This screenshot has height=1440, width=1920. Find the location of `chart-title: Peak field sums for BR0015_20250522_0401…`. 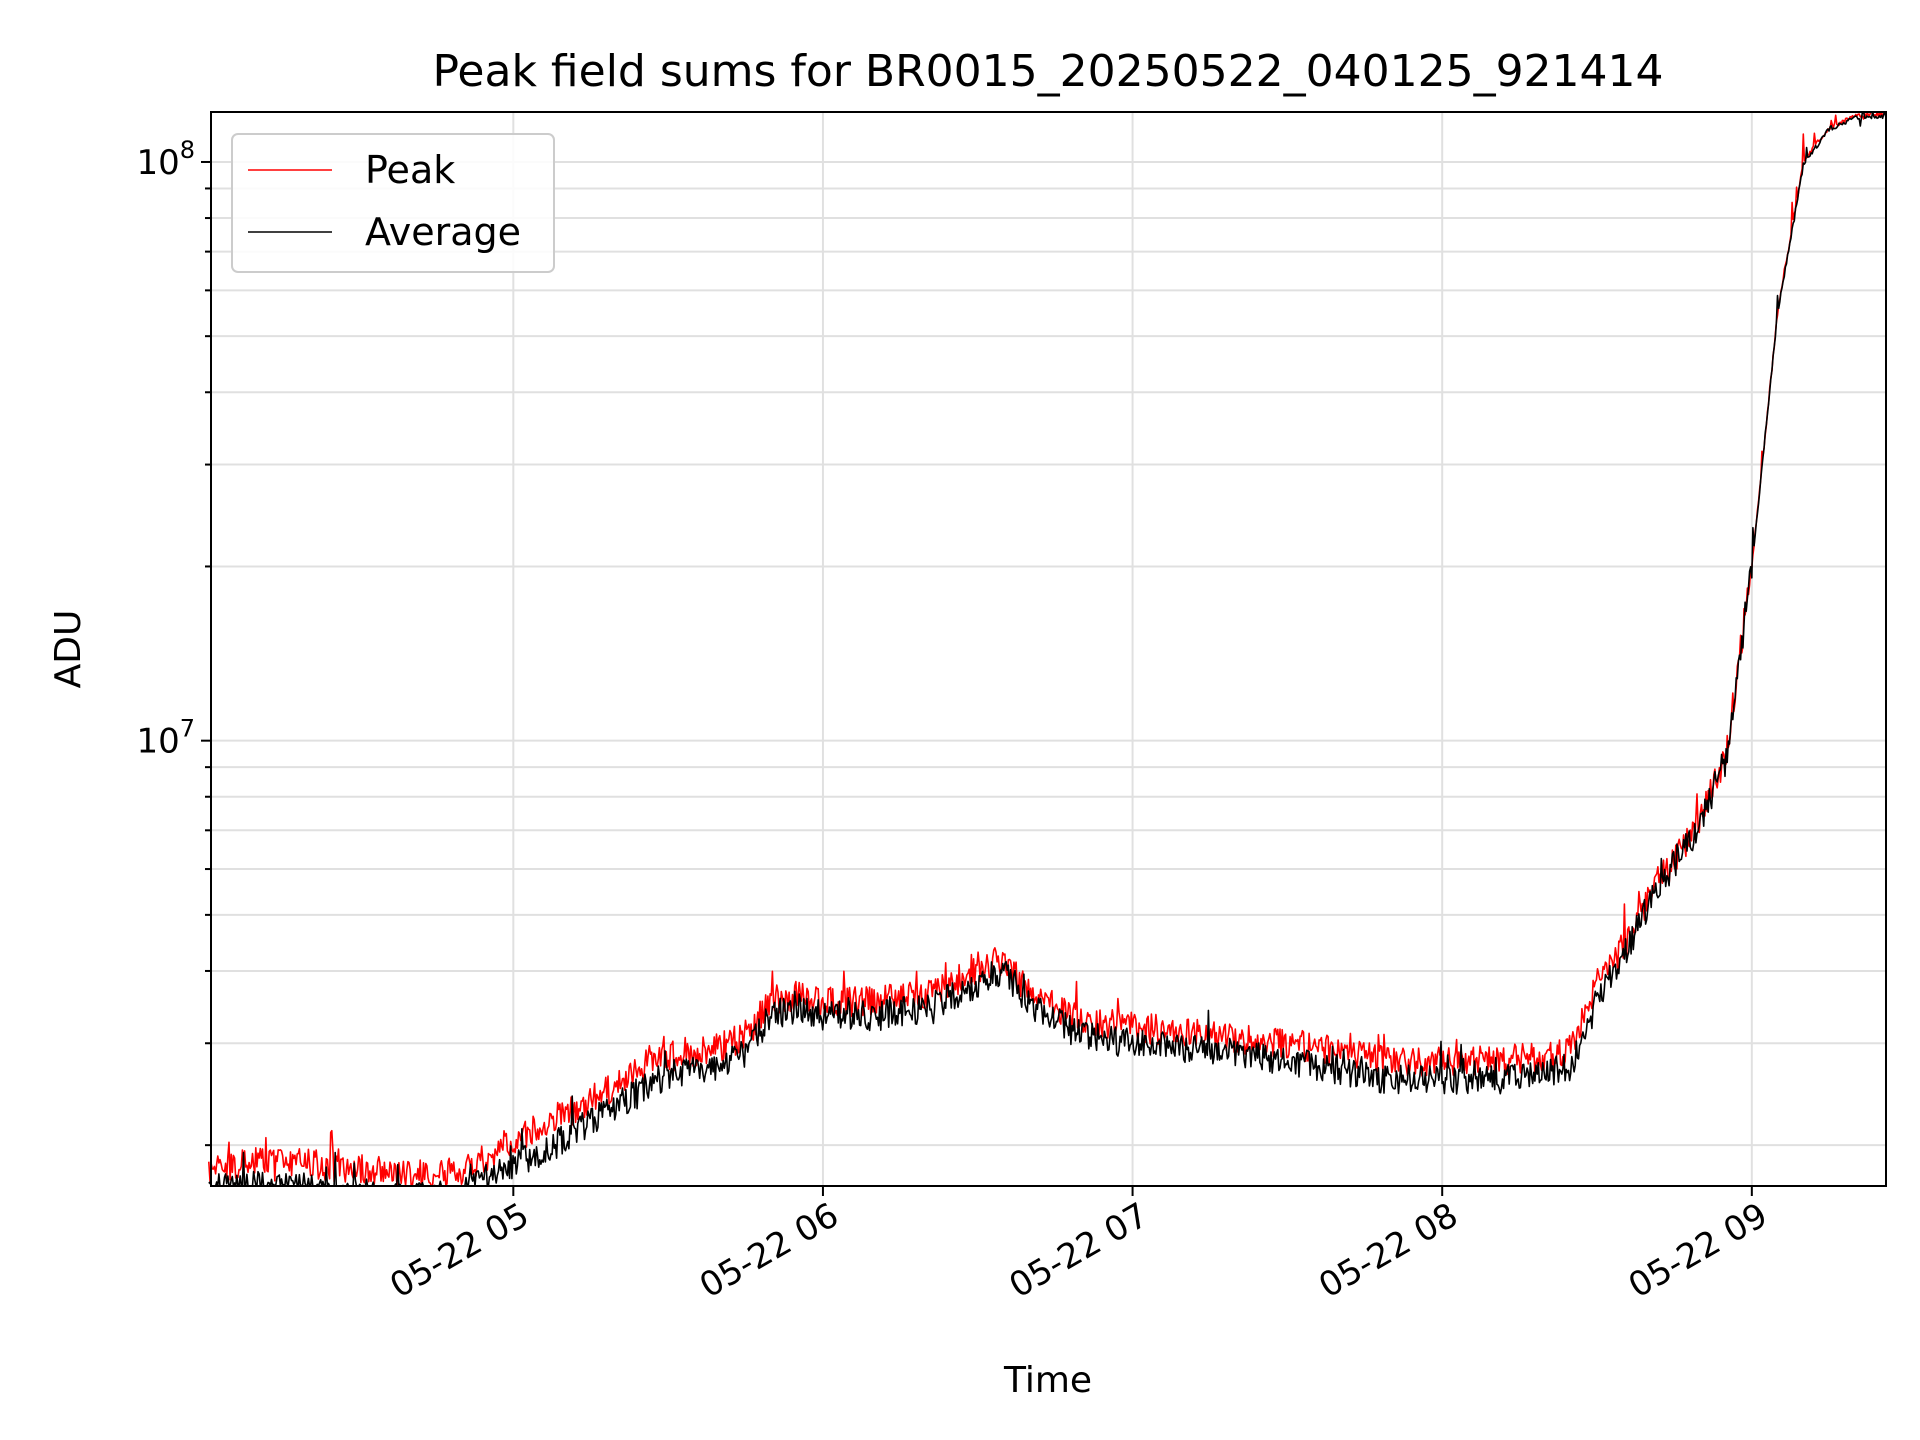

chart-title: Peak field sums for BR0015_20250522_0401… is located at coordinates (1047, 71).